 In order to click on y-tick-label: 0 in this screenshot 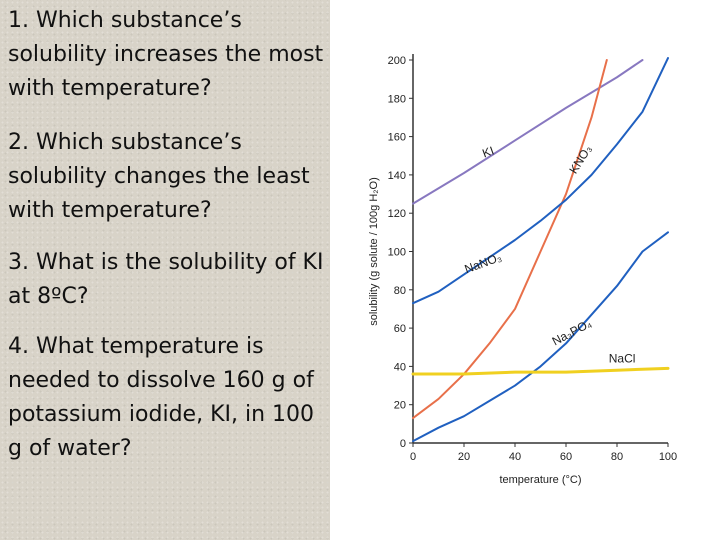, I will do `click(403, 444)`.